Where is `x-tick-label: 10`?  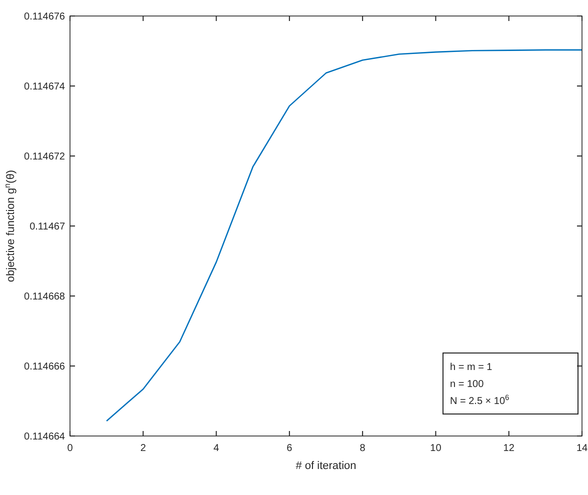
x-tick-label: 10 is located at coordinates (436, 448).